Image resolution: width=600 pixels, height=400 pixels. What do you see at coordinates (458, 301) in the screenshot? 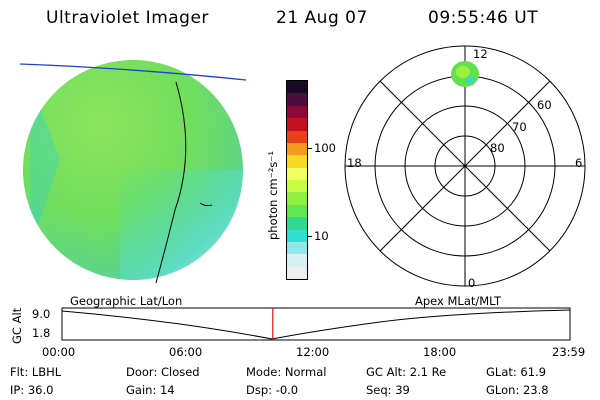
I see `timeline-right-caption: Apex MLat/MLT` at bounding box center [458, 301].